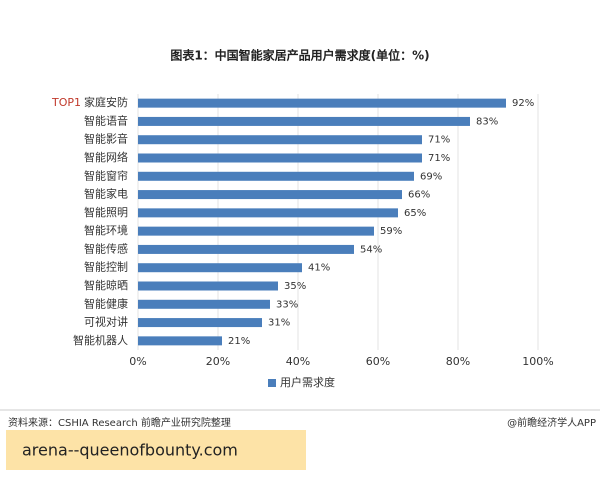 The image size is (600, 480). What do you see at coordinates (106, 322) in the screenshot?
I see `y-tick-label: 可视对讲` at bounding box center [106, 322].